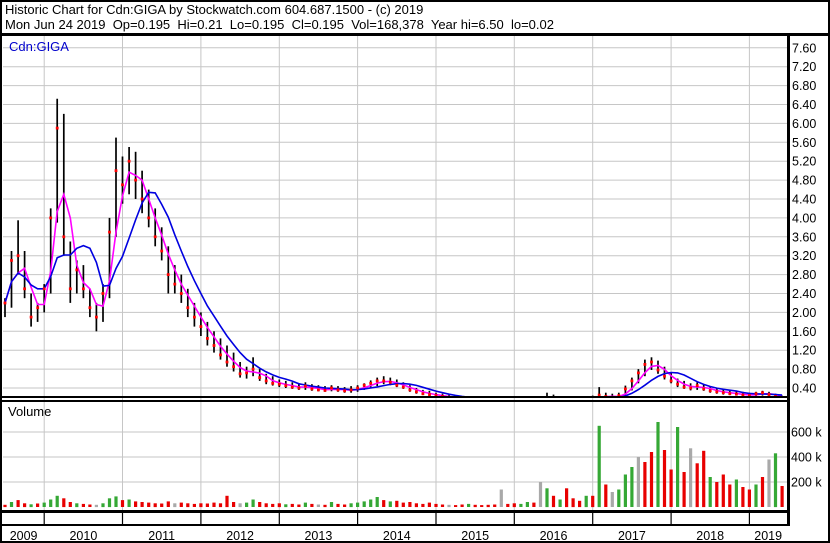 The image size is (830, 543). Describe the element at coordinates (804, 389) in the screenshot. I see `price-tick-label: 0.40` at that location.